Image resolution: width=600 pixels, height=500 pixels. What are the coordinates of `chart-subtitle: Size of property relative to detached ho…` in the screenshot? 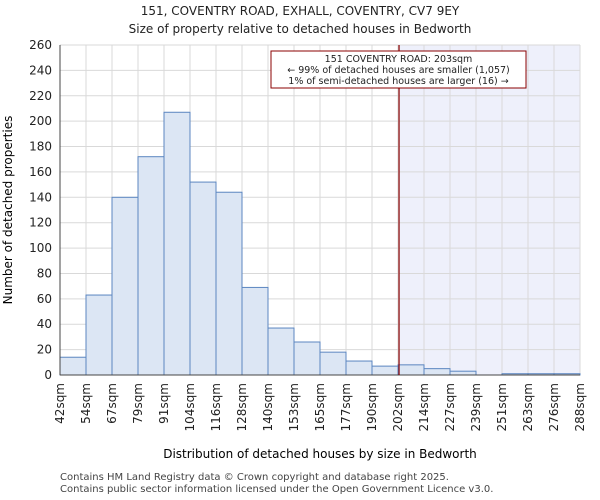 It's located at (300, 29).